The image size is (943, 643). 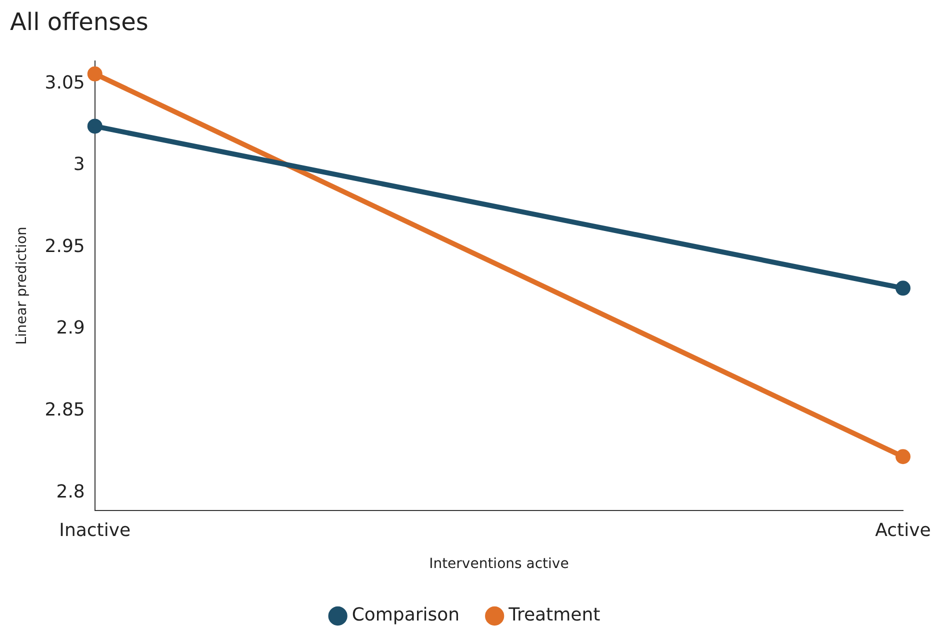 I want to click on legend-label: Treatment, so click(x=554, y=615).